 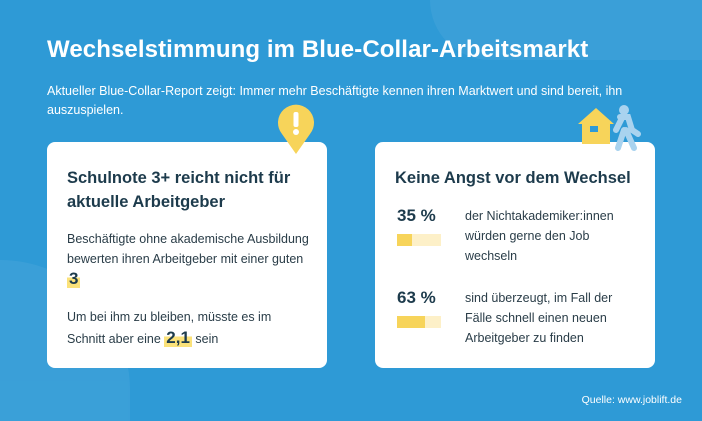 What do you see at coordinates (416, 297) in the screenshot?
I see `stat-percent: 63 %` at bounding box center [416, 297].